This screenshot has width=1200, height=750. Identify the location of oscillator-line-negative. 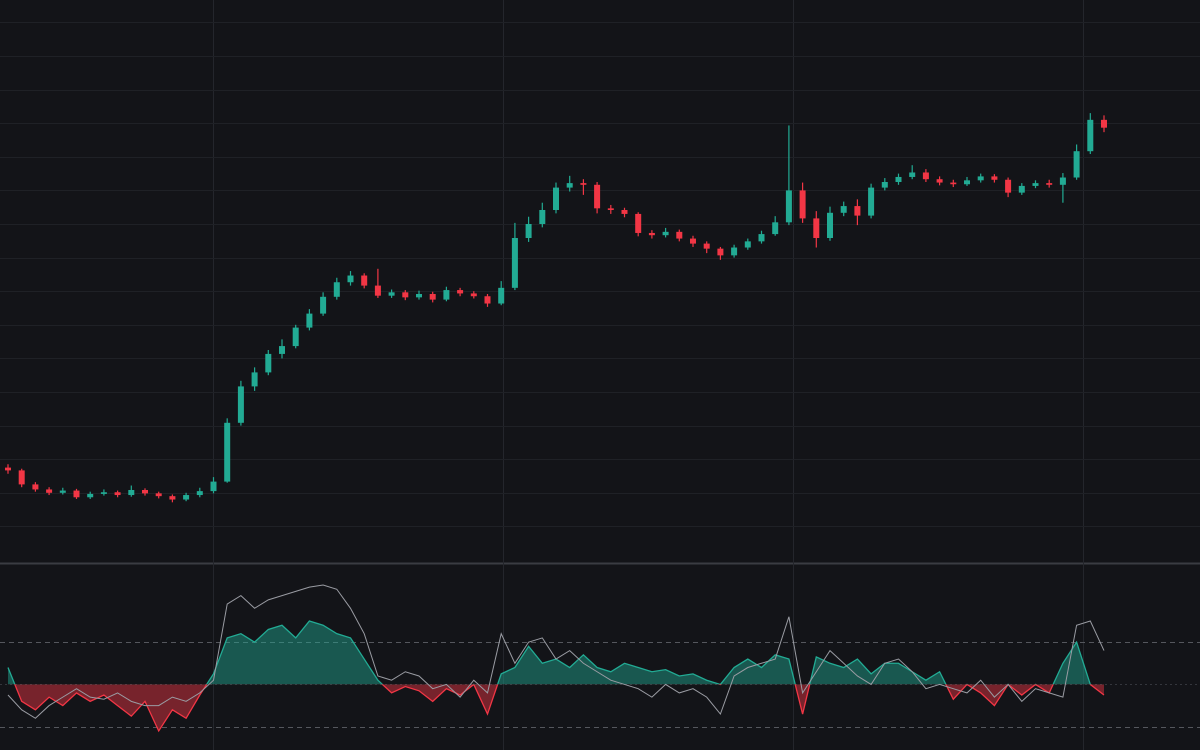
(559, 708).